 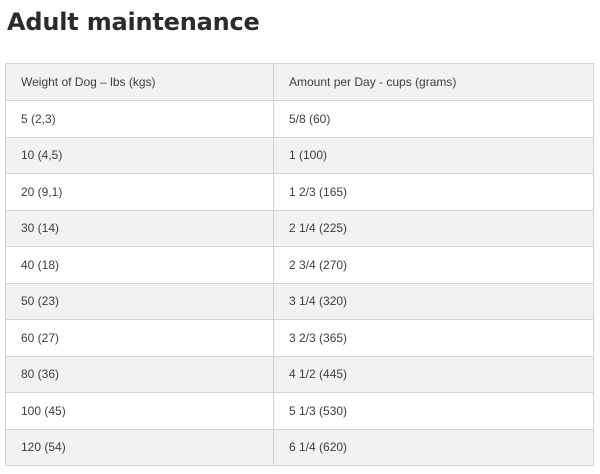 What do you see at coordinates (133, 22) in the screenshot?
I see `page-title: Adult maintenance` at bounding box center [133, 22].